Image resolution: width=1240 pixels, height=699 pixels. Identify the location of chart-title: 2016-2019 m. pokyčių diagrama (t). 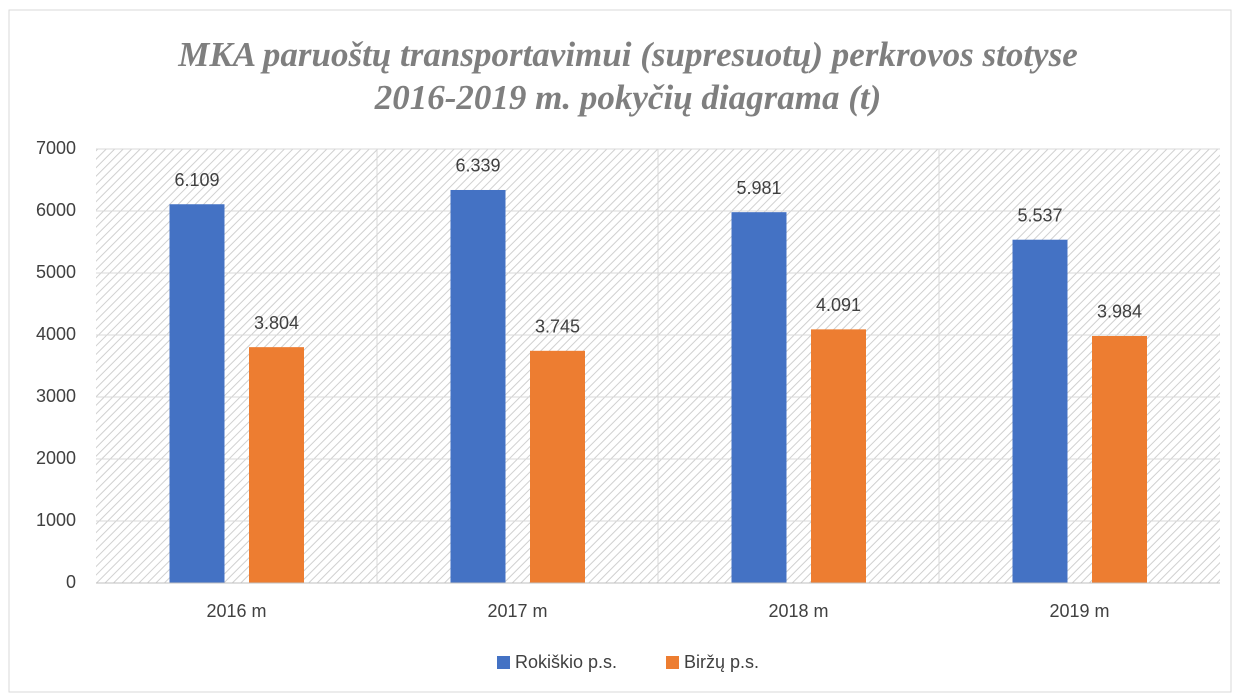
(628, 97).